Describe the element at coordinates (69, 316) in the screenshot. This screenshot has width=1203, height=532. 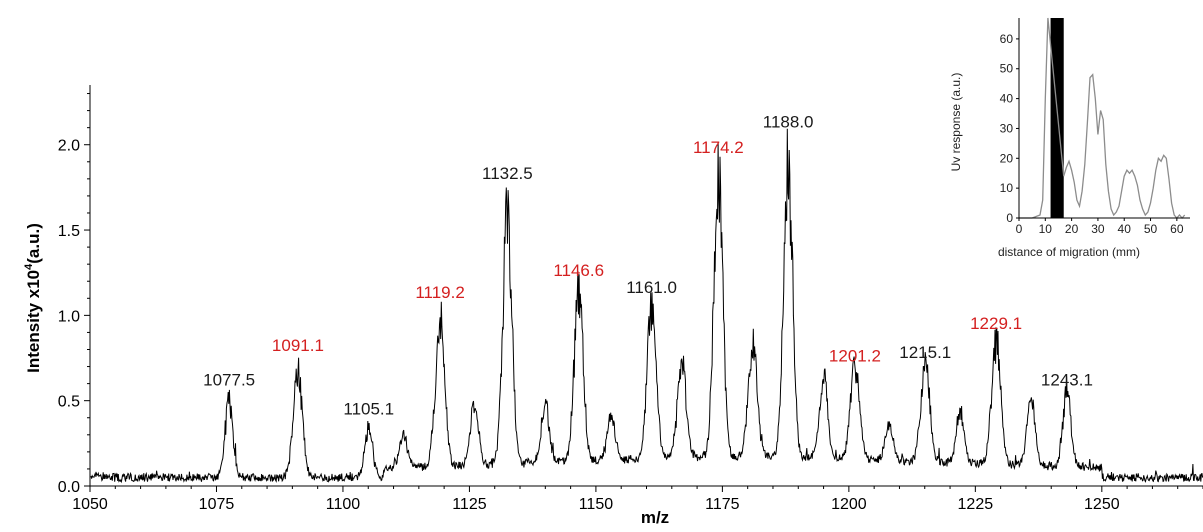
I see `y-tick-label: 1.0` at that location.